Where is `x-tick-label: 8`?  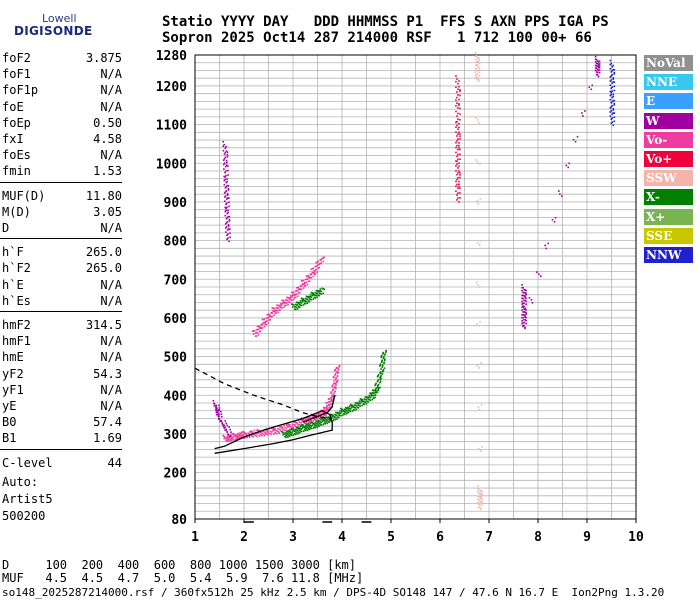 x-tick-label: 8 is located at coordinates (538, 537).